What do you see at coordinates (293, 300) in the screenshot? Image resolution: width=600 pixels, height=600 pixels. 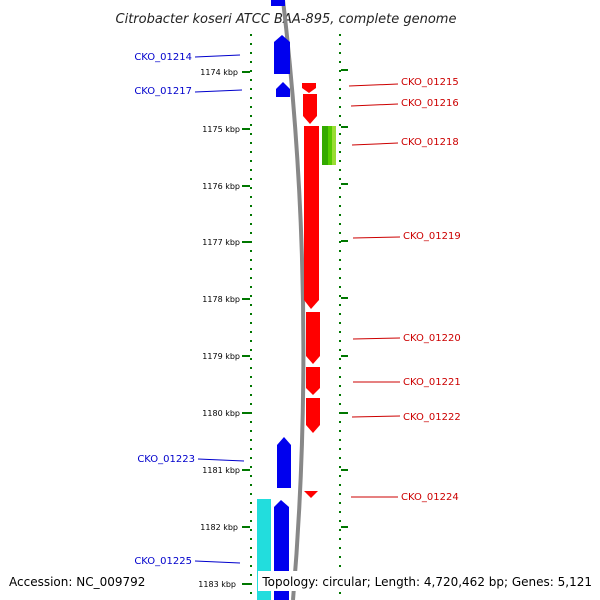 I see `genome-backbone` at bounding box center [293, 300].